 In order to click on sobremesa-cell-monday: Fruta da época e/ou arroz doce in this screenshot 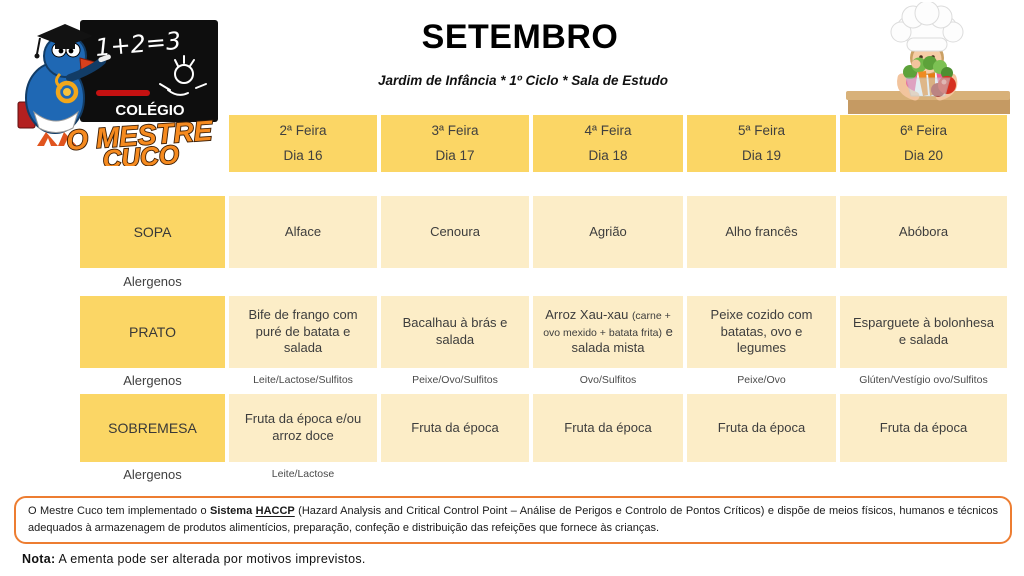, I will do `click(303, 428)`.